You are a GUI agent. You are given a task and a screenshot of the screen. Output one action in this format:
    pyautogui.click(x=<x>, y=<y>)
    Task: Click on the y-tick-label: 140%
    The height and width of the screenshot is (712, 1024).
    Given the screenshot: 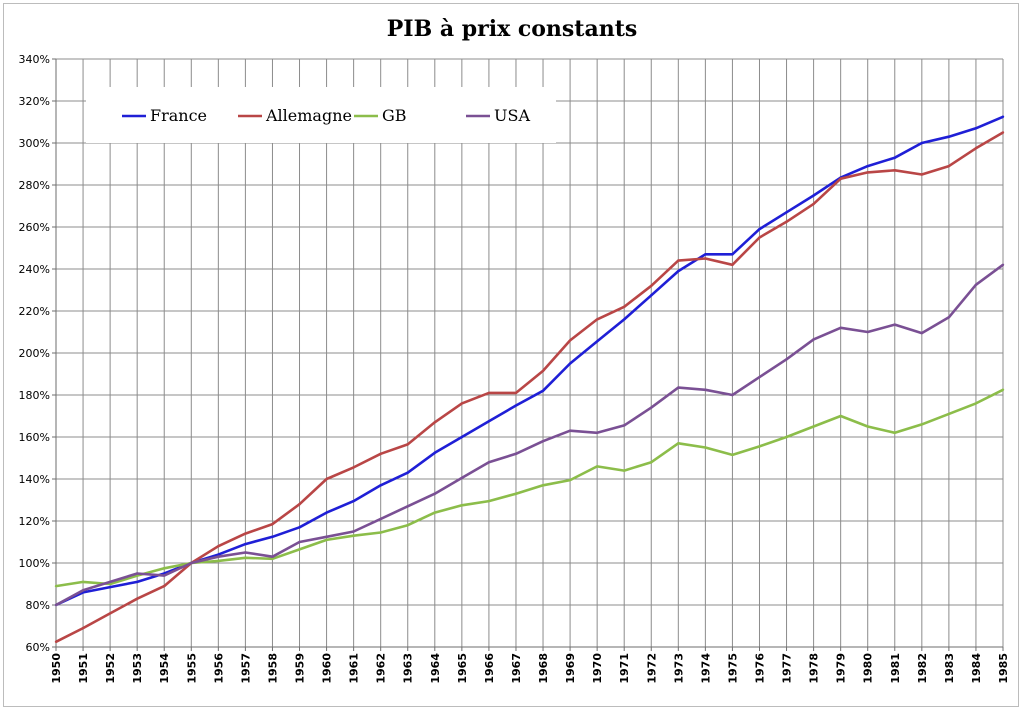 What is the action you would take?
    pyautogui.click(x=34, y=479)
    